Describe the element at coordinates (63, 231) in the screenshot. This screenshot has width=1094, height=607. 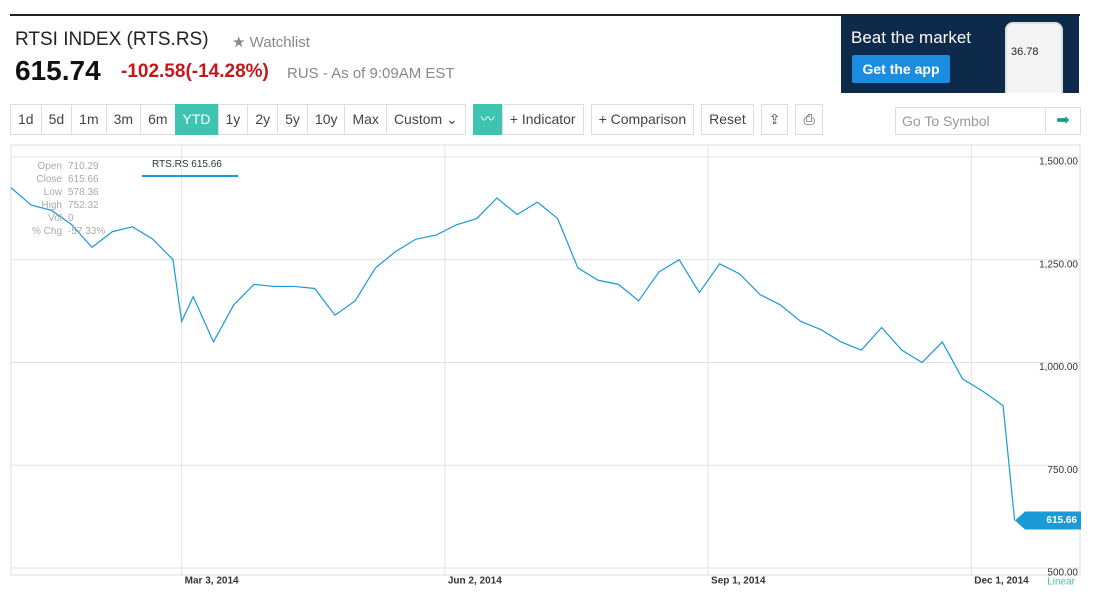
I see `info-row: % Chg -57.33%` at that location.